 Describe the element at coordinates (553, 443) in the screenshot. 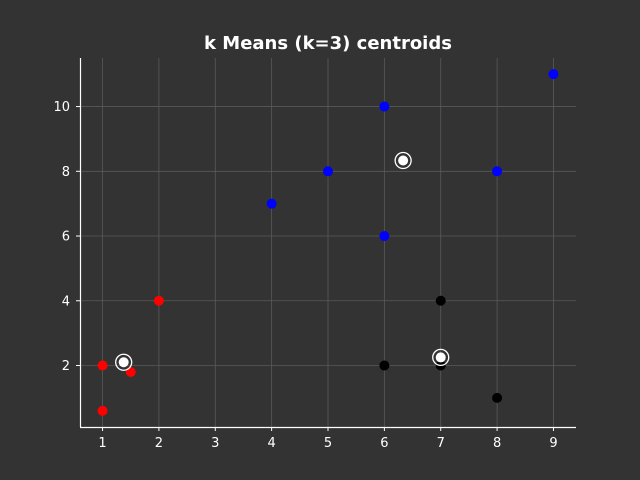

I see `x-tick-label: 9` at that location.